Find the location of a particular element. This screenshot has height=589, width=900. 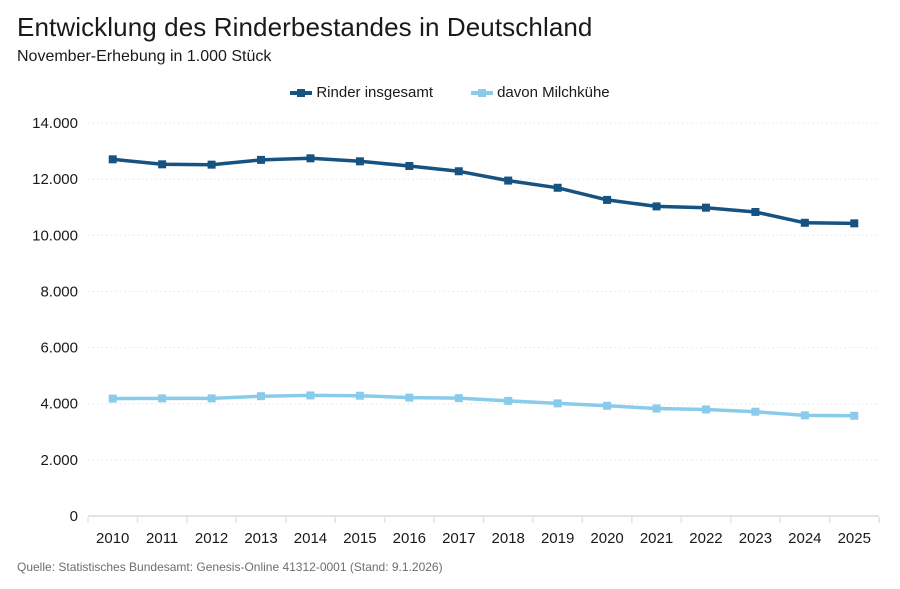

y-tick-label-12.000: 12.000 is located at coordinates (55, 179).